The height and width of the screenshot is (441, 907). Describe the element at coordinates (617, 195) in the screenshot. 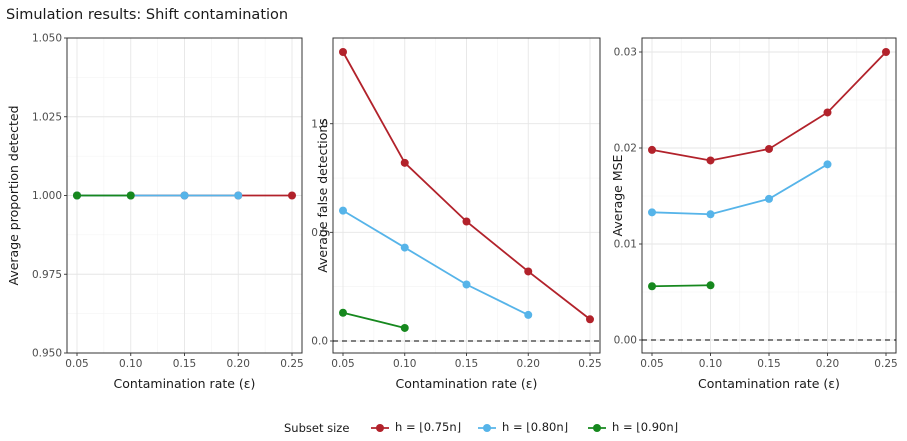

I see `y-axis-label: Average MSE` at that location.